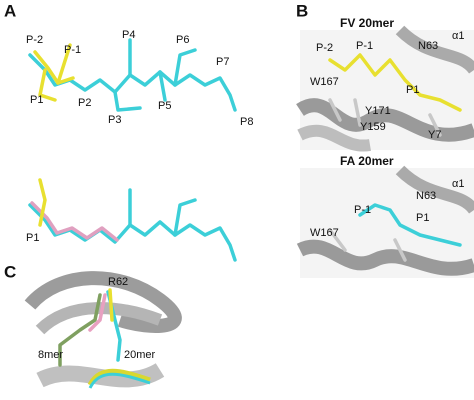 The width and height of the screenshot is (474, 400). I want to click on residue-label: P2, so click(84, 103).